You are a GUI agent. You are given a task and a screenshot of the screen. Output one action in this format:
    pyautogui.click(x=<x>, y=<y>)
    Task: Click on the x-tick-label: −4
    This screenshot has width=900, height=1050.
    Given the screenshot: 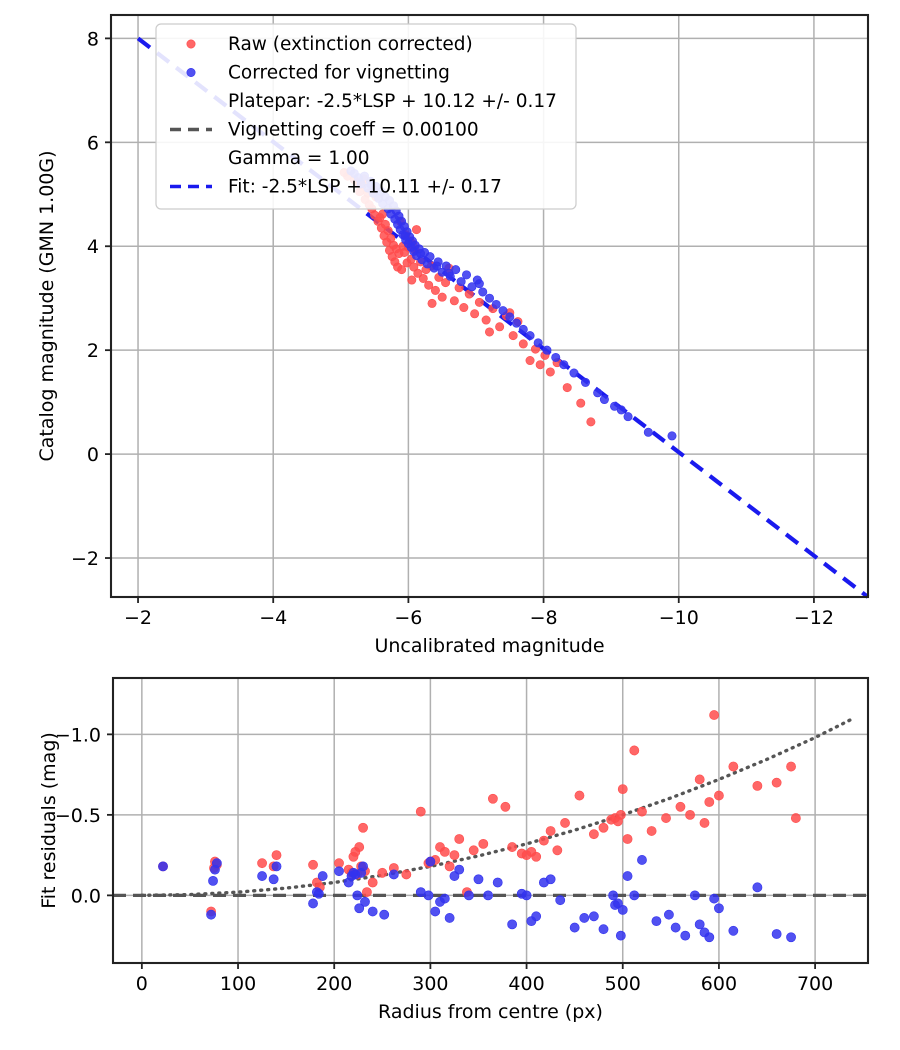 What is the action you would take?
    pyautogui.click(x=273, y=618)
    